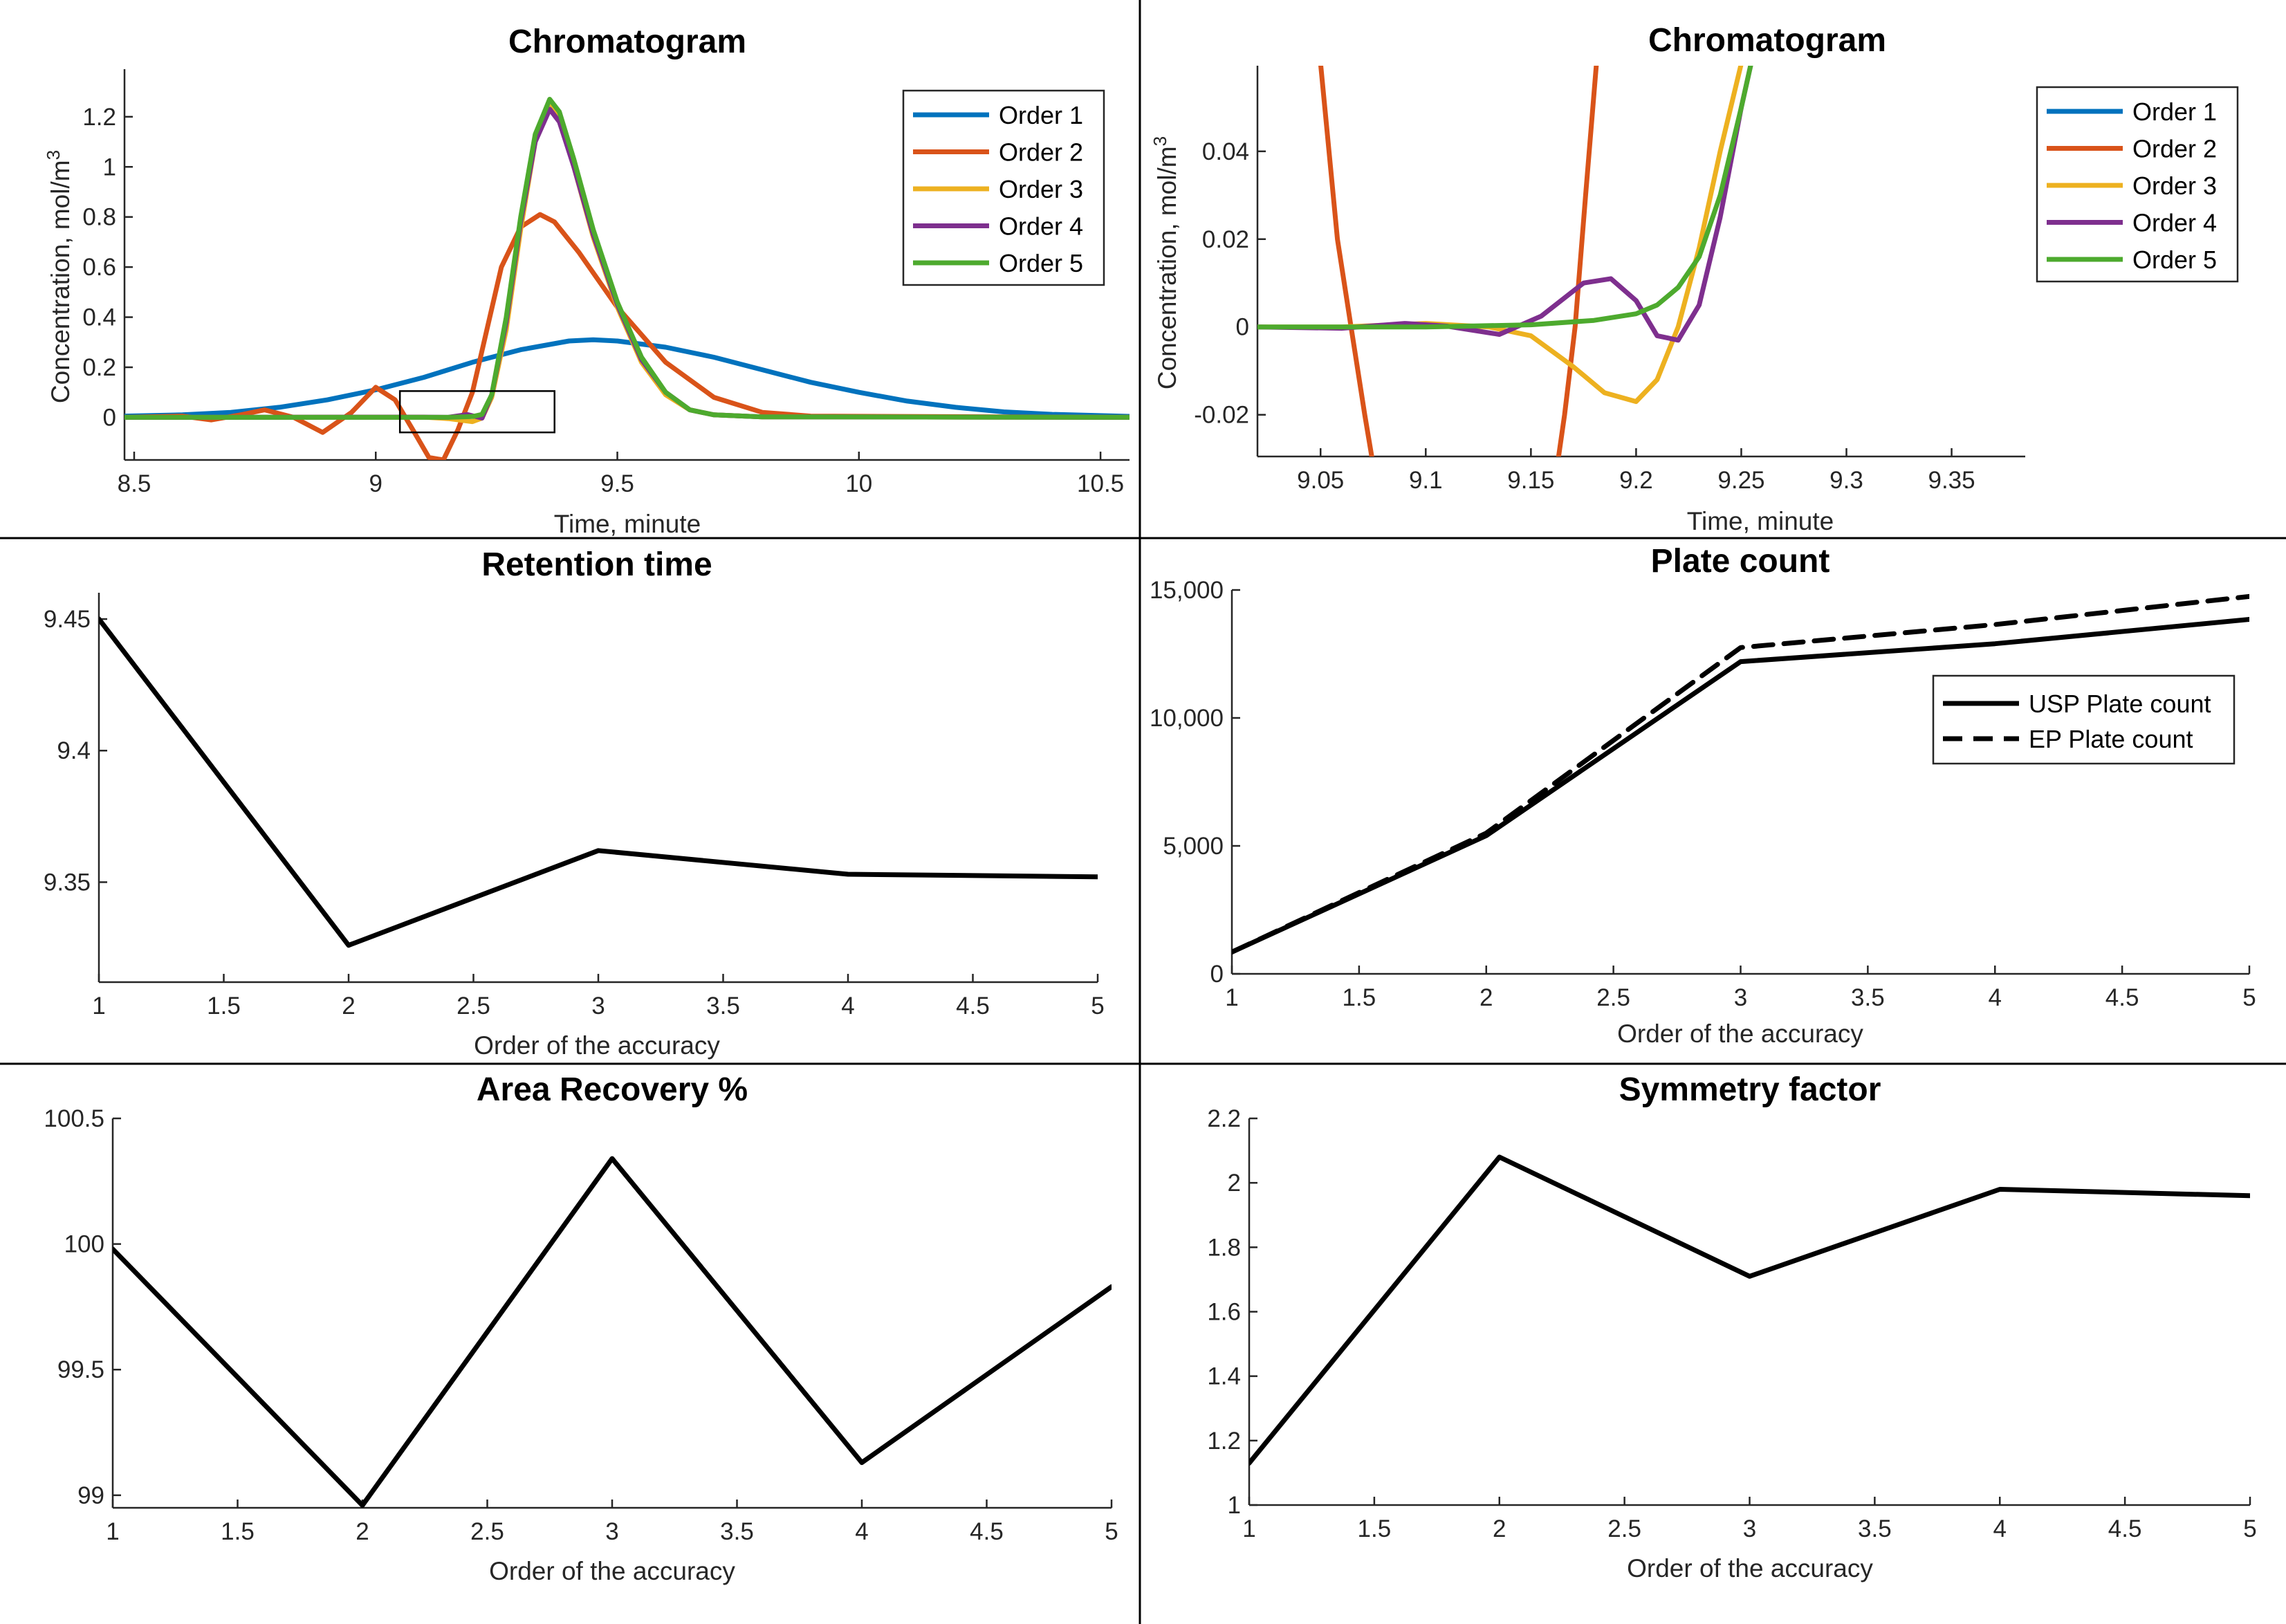  I want to click on legend-label: Order 2, so click(2174, 149).